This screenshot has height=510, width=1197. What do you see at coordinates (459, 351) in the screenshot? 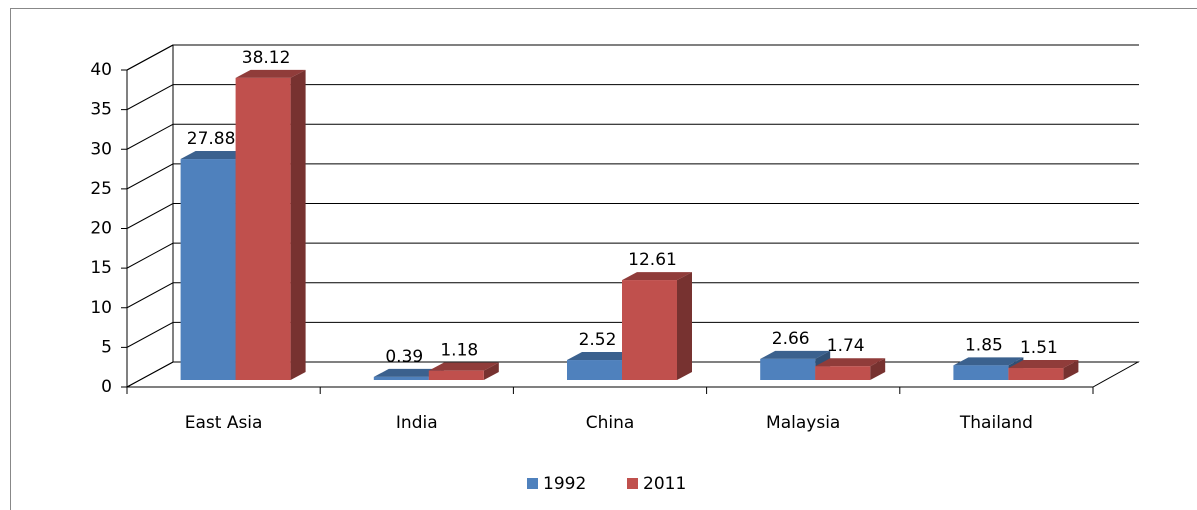
I see `value-label: 1.18` at bounding box center [459, 351].